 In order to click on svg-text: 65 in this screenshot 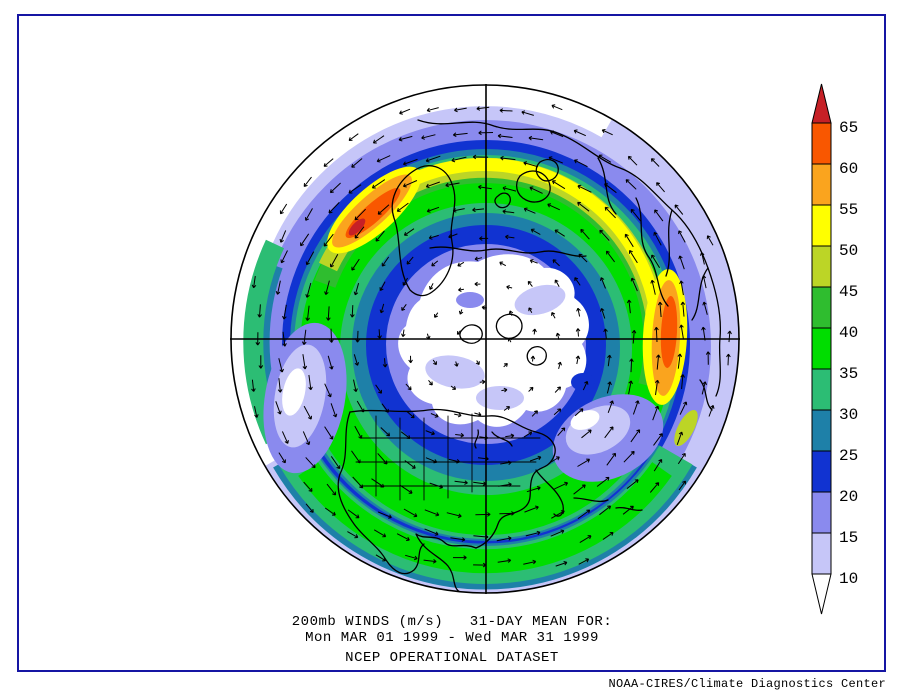, I will do `click(848, 128)`.